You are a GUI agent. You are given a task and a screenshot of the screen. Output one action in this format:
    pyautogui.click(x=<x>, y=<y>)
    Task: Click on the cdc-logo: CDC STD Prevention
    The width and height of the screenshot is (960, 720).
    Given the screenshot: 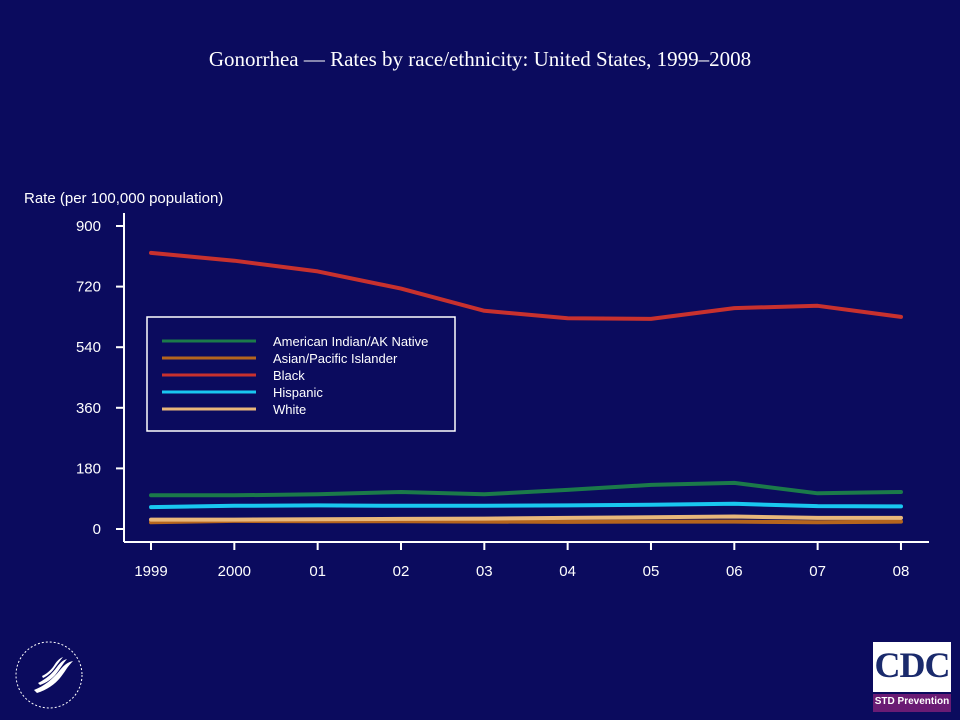 What is the action you would take?
    pyautogui.click(x=912, y=677)
    